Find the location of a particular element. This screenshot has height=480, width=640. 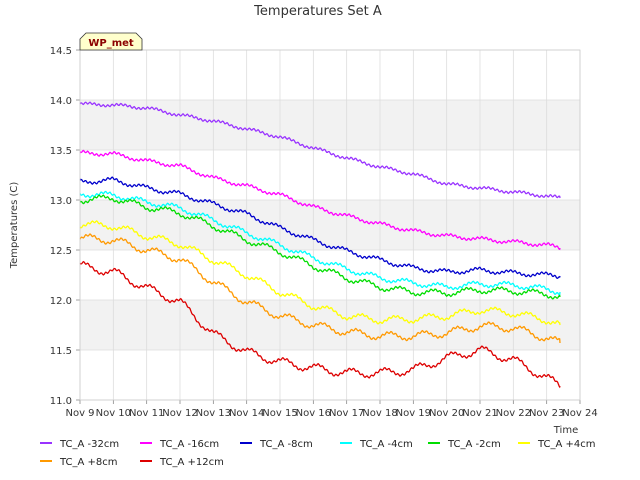

x-tick-label: Nov 20 is located at coordinates (446, 413).